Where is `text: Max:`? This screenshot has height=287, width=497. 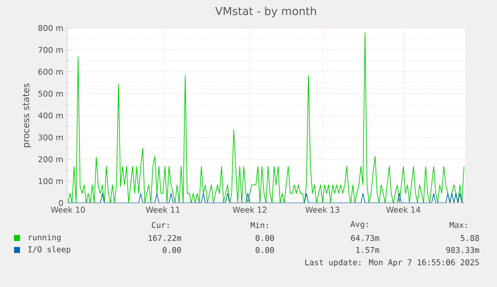
text: Max: is located at coordinates (458, 225).